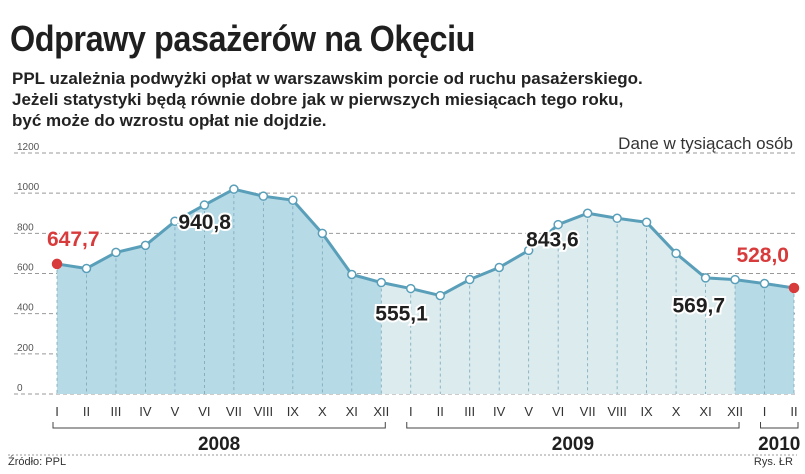 The width and height of the screenshot is (805, 474). Describe the element at coordinates (401, 314) in the screenshot. I see `data-label: 555,1` at that location.